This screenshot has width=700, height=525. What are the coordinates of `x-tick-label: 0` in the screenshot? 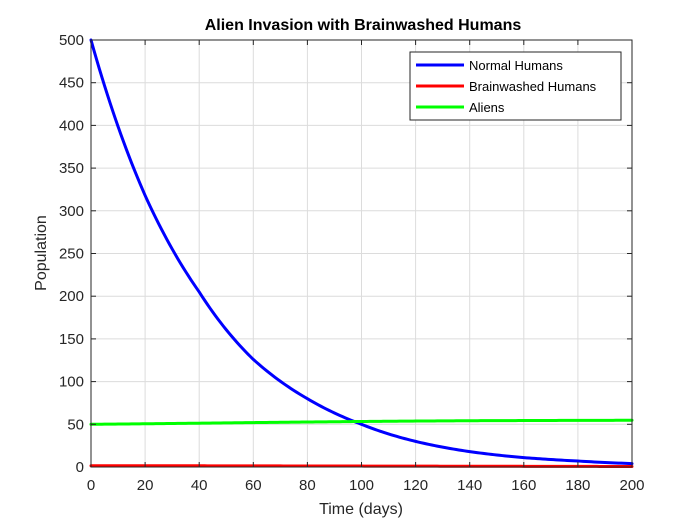 It's located at (91, 485).